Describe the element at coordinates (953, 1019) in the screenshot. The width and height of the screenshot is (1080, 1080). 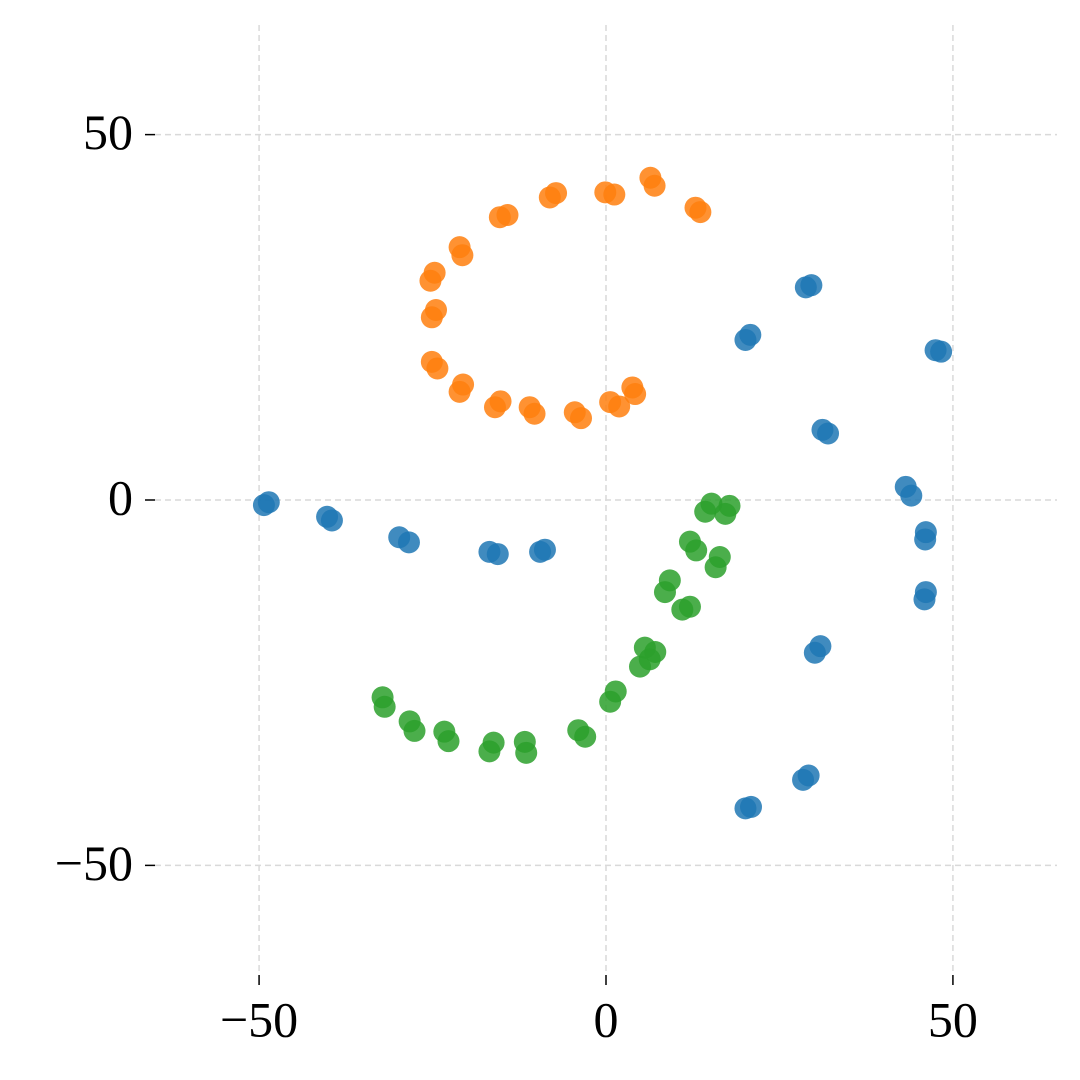
I see `x-tick-label: 50` at that location.